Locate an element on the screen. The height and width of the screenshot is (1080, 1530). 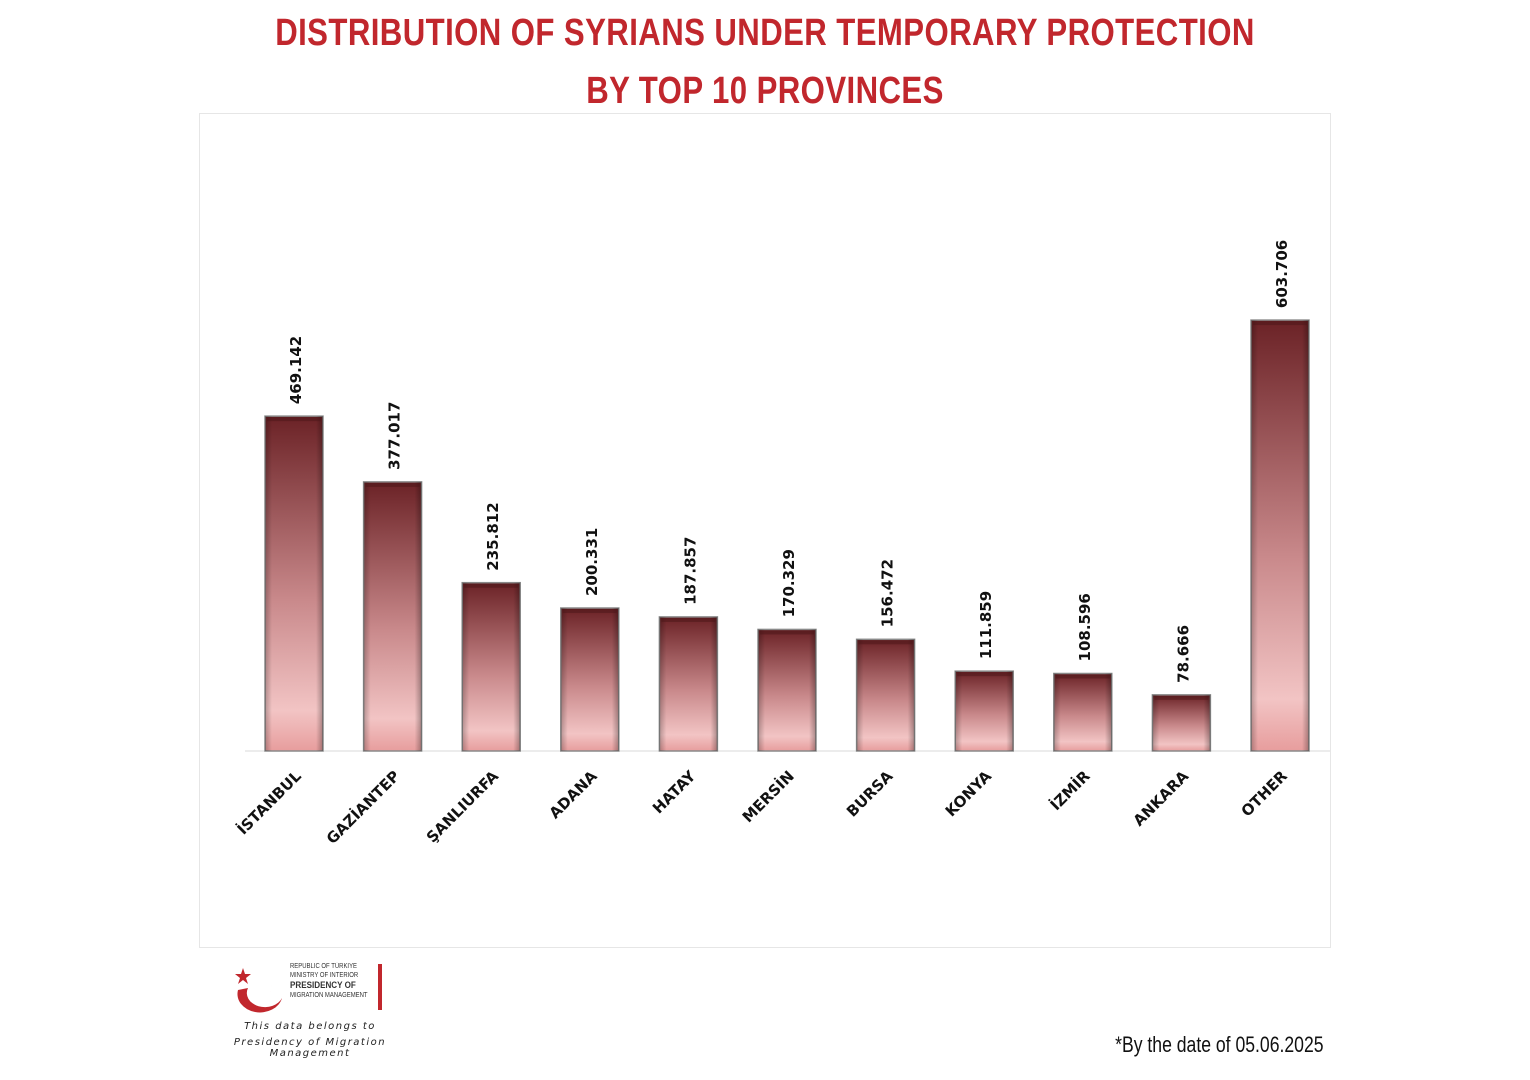
category-label-7: KONYA is located at coordinates (969, 794).